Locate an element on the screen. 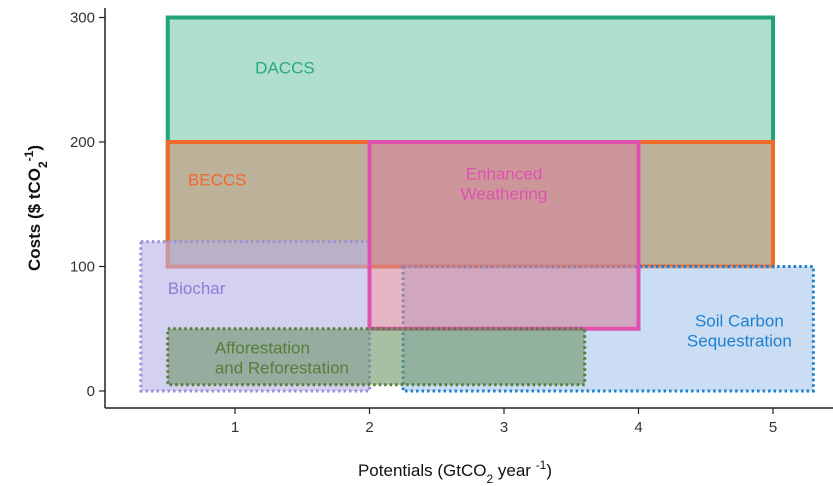  region-label-afforestation-and-reforestation: Afforestation and Reforestation is located at coordinates (282, 358).